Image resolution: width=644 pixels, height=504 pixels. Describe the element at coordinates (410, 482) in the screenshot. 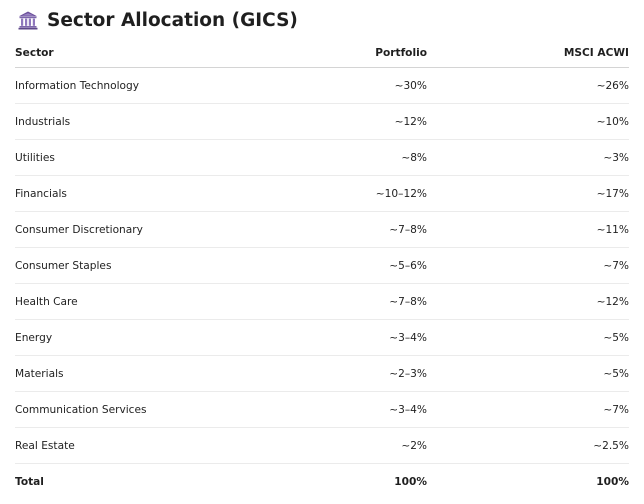

I see `portfolio-cell: 100%` at that location.